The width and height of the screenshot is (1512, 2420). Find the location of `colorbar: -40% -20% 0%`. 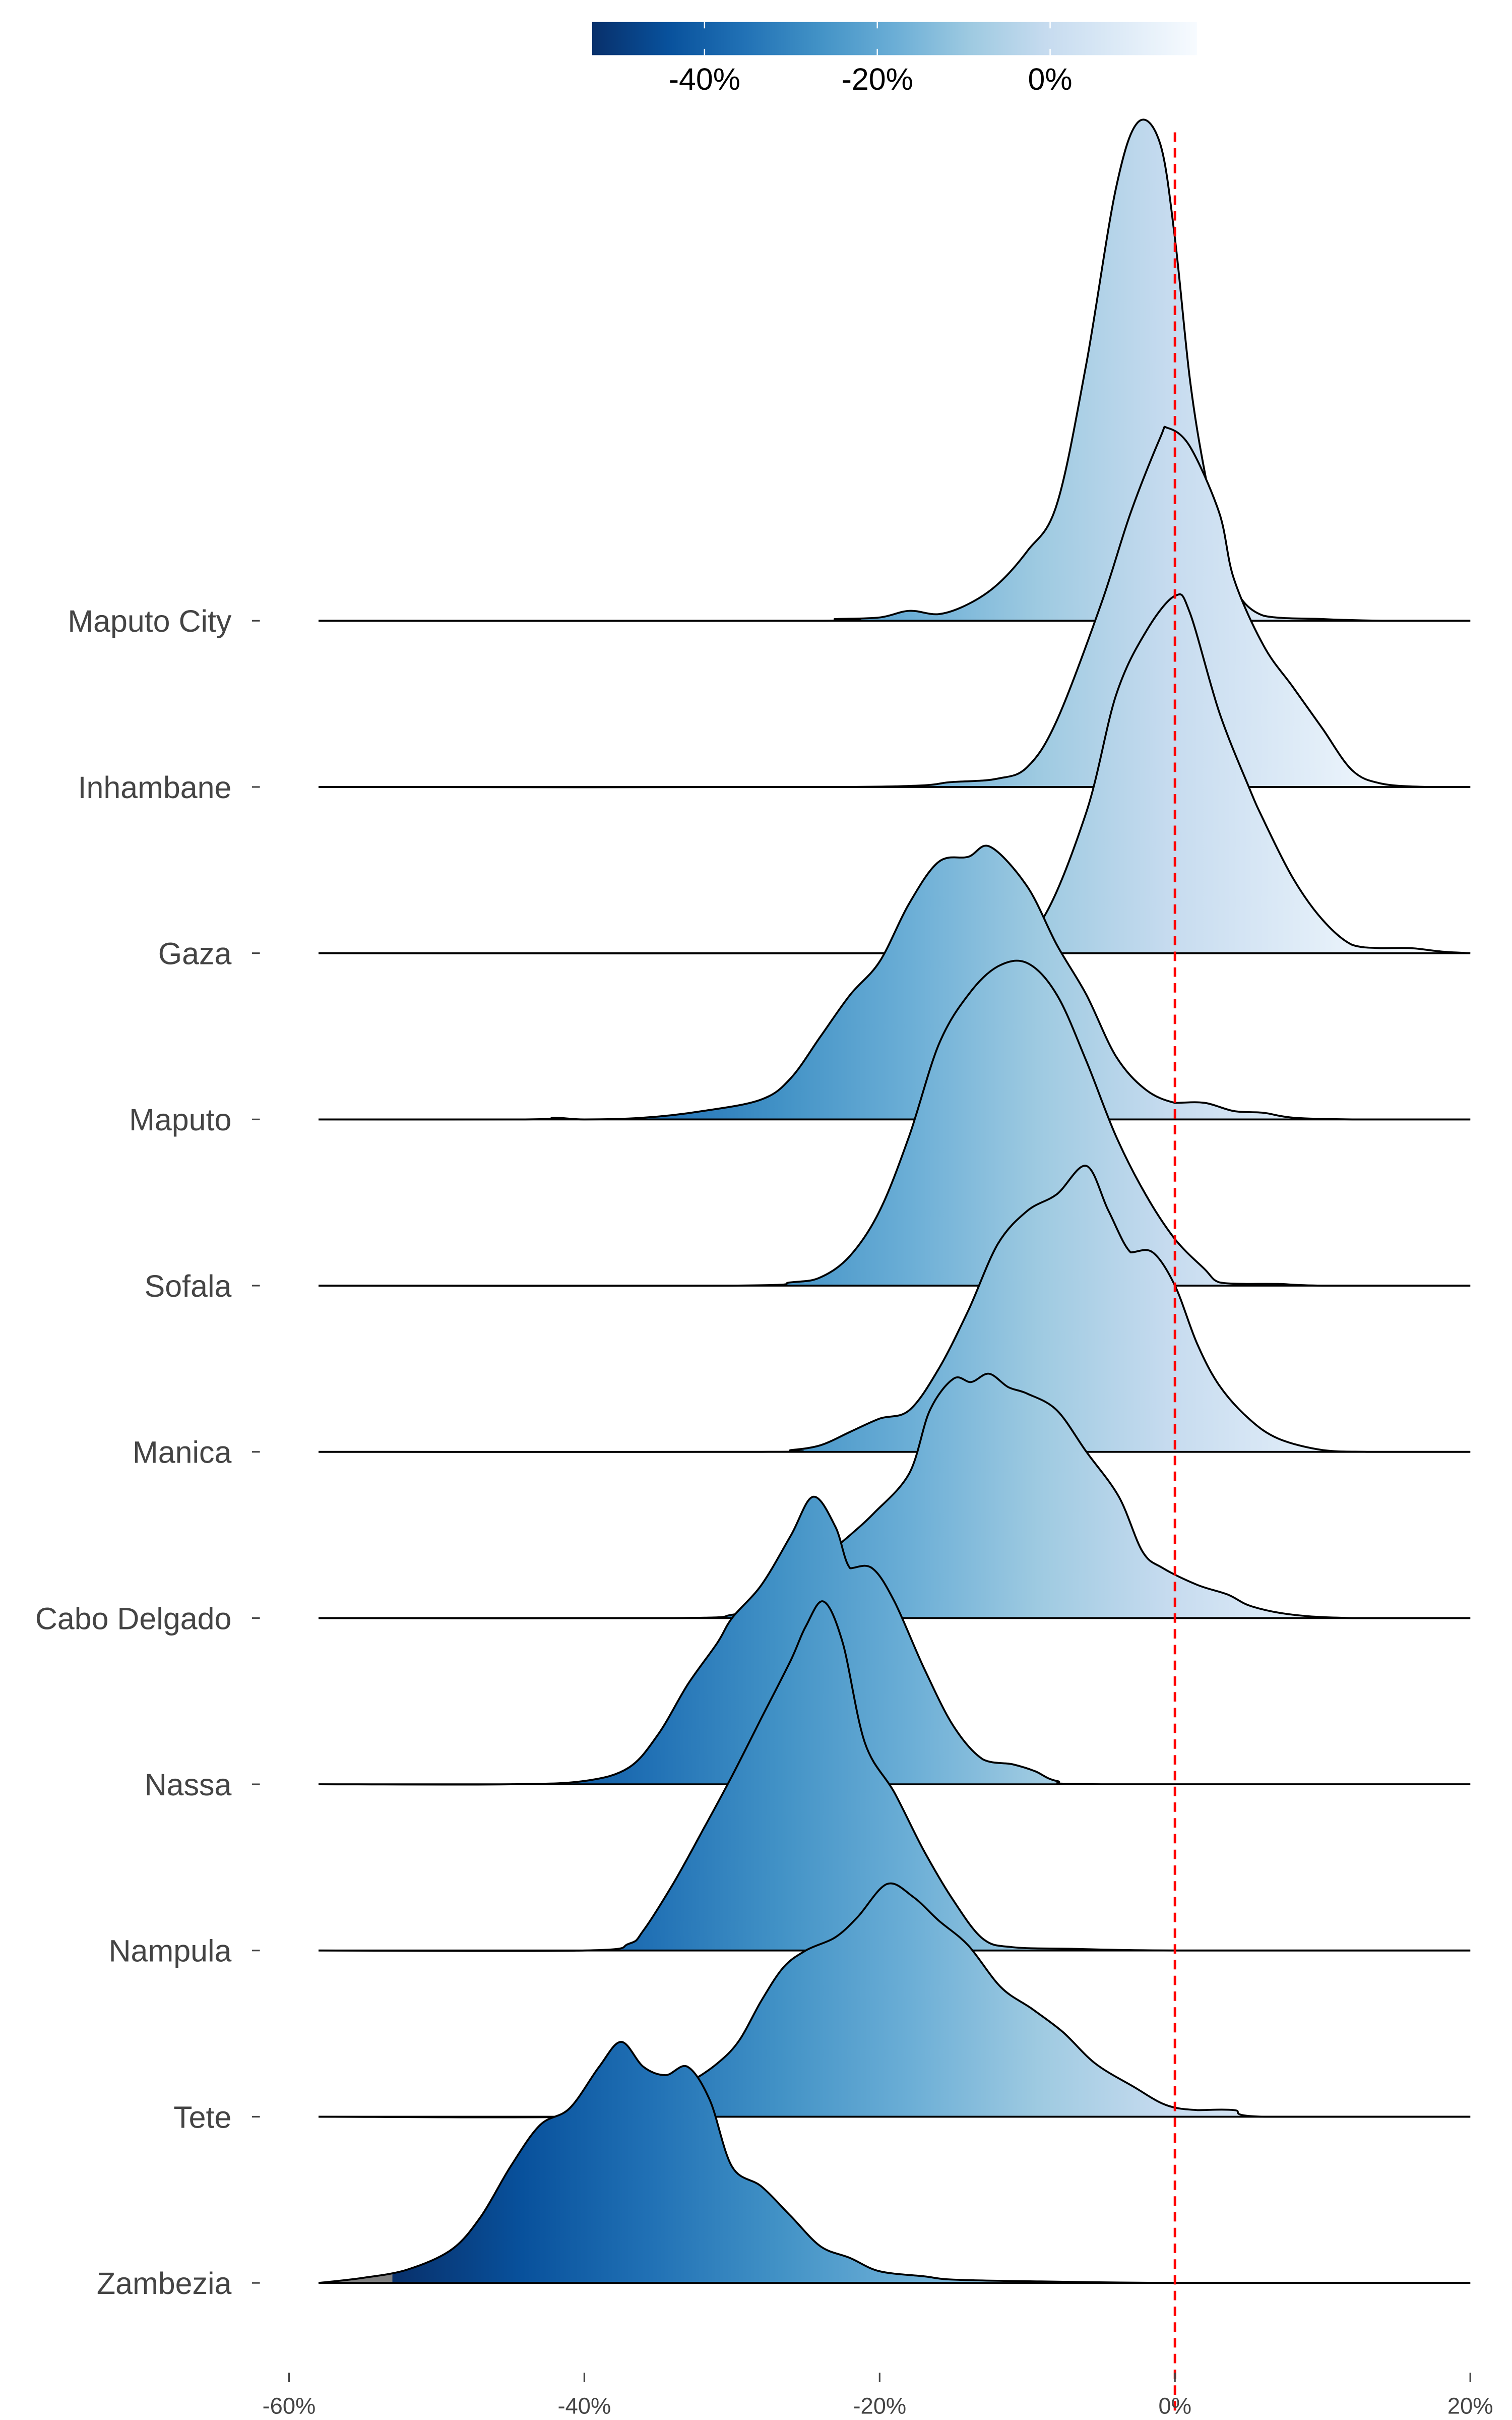

colorbar: -40% -20% 0% is located at coordinates (895, 59).